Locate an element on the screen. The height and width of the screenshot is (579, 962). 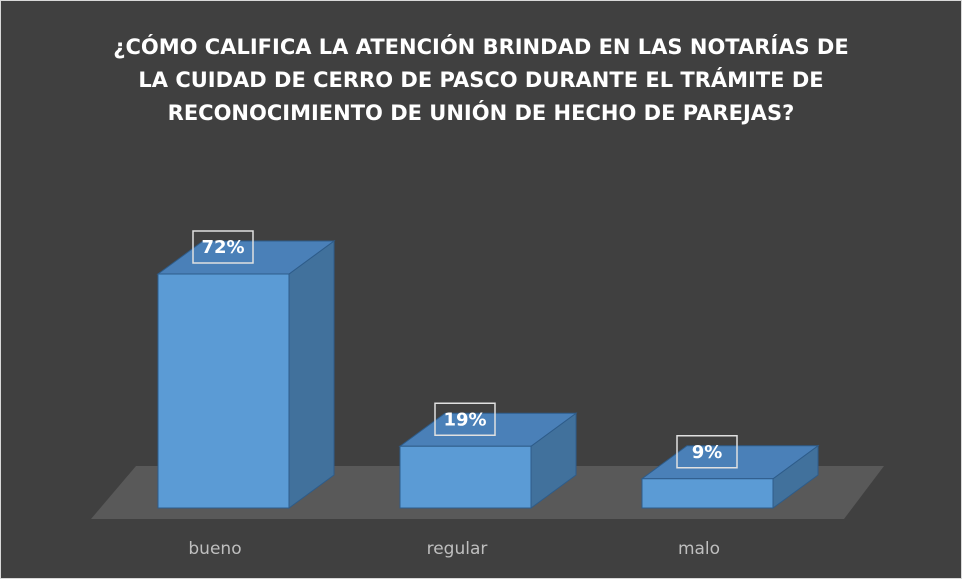
x-tick-label: malo is located at coordinates (699, 549).